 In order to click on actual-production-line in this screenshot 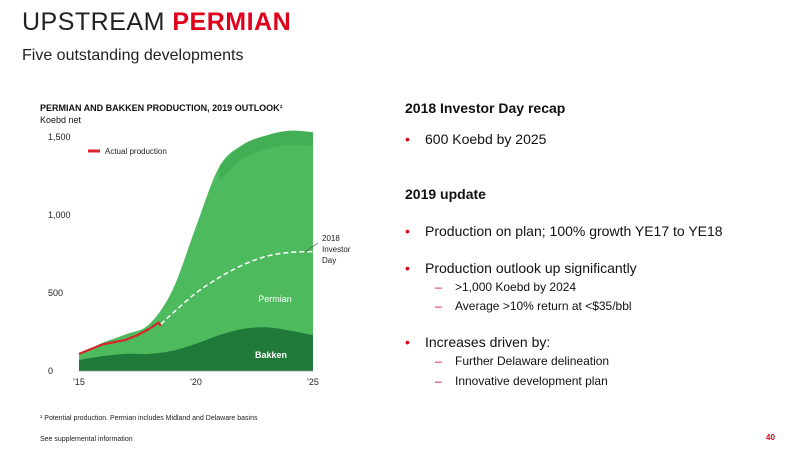, I will do `click(120, 338)`.